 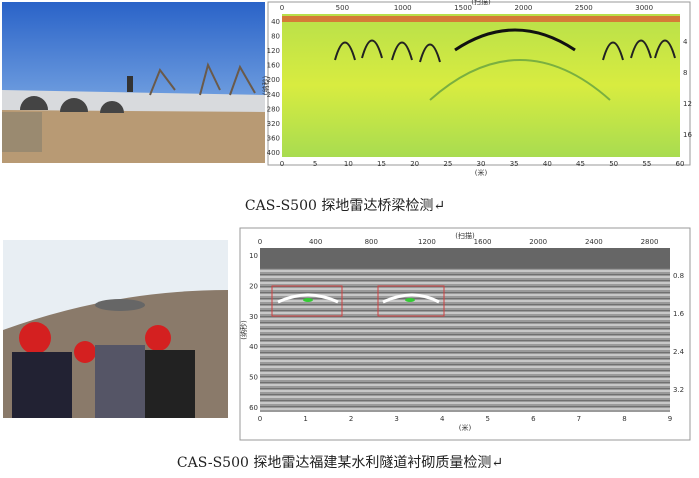 I want to click on bottom-tick: 30, so click(x=481, y=164).